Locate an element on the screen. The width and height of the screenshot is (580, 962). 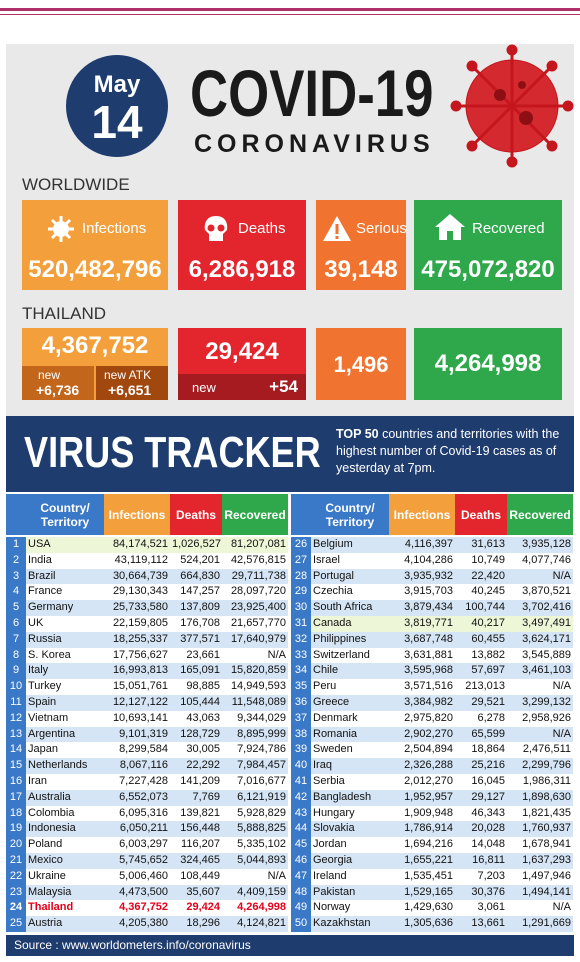
table-row: 17 Australia 6,552,073 7,769 6,121,919 is located at coordinates (147, 797).